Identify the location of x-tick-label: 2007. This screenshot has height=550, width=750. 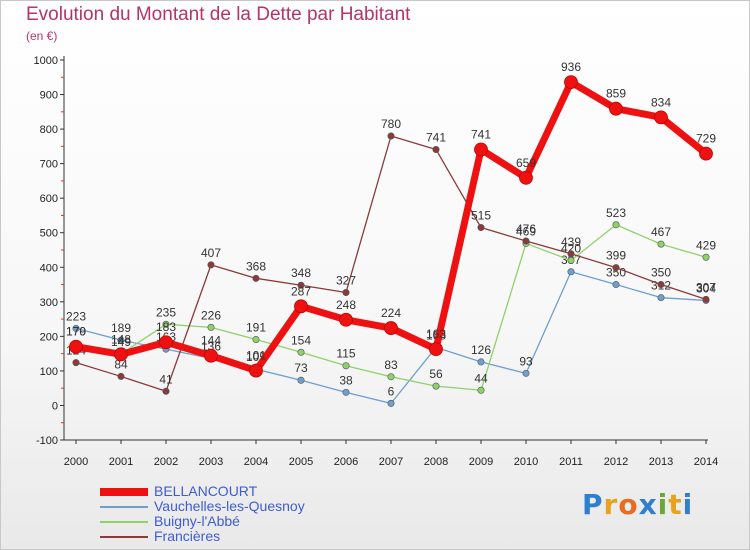
(391, 462).